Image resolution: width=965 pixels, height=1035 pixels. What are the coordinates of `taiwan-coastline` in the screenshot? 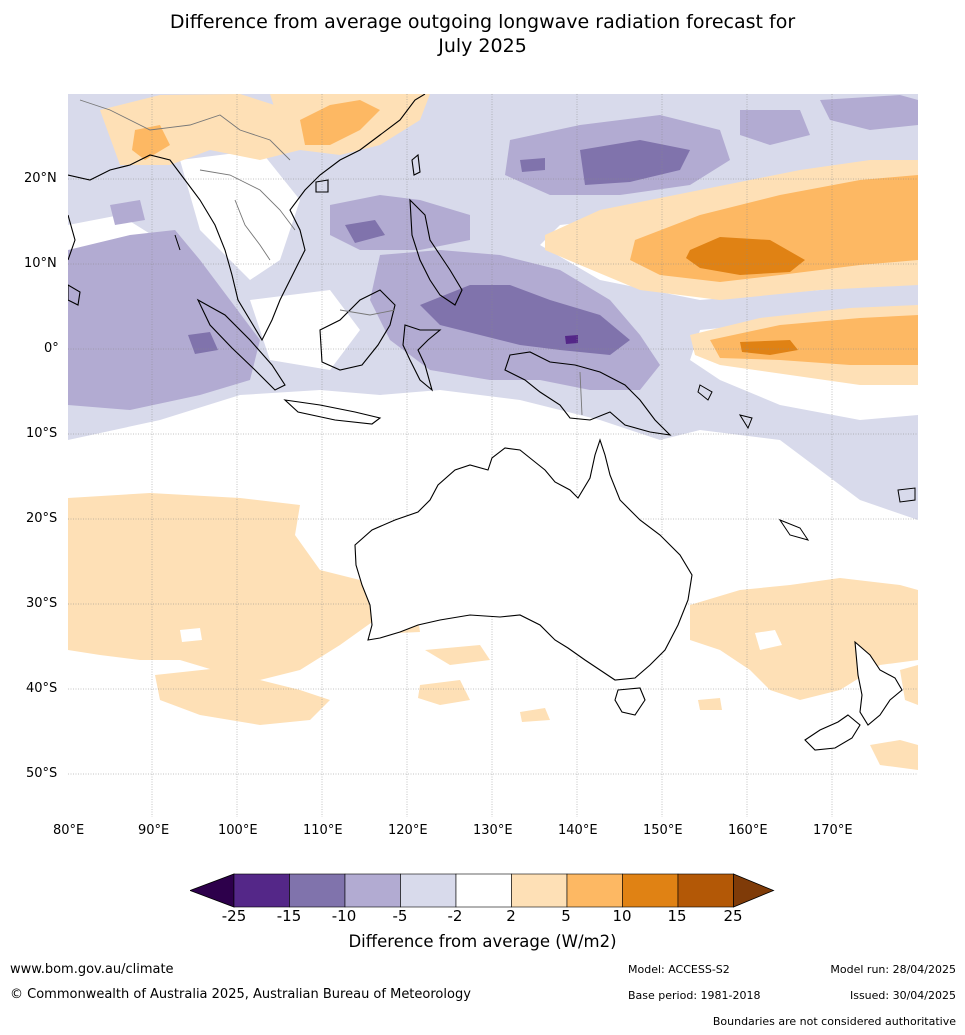 It's located at (416, 164).